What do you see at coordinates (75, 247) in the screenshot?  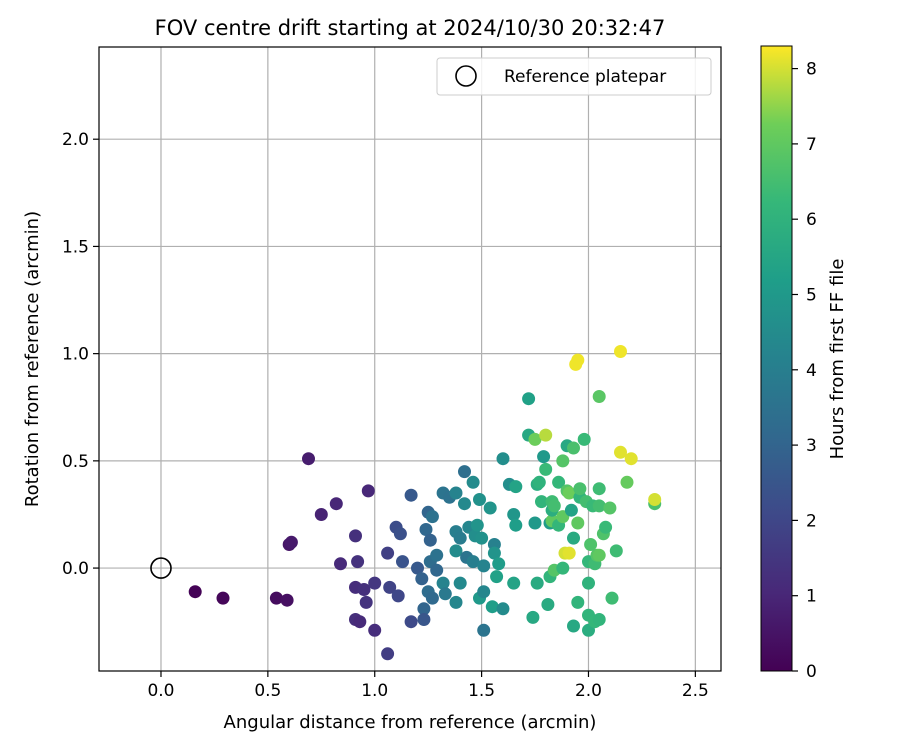 I see `y-tick-label: 1.5` at bounding box center [75, 247].